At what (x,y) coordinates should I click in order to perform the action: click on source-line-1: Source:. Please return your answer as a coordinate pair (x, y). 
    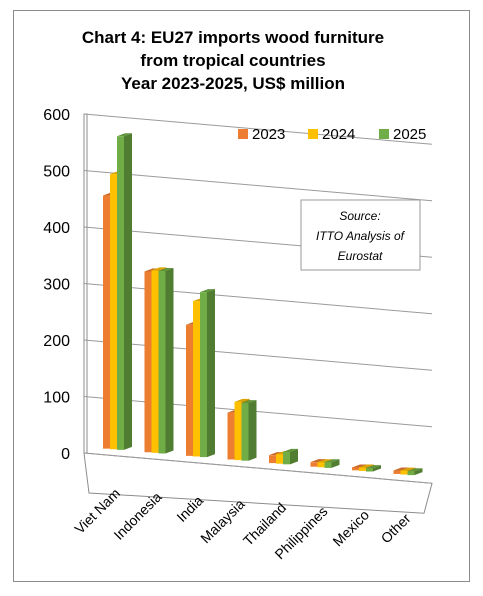
    Looking at the image, I should click on (359, 216).